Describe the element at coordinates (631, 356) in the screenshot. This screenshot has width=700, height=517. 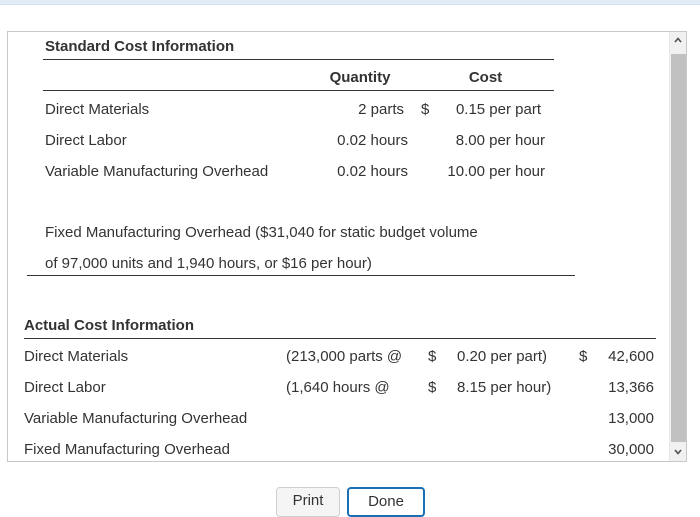
I see `actual-row-total: 42,600` at that location.